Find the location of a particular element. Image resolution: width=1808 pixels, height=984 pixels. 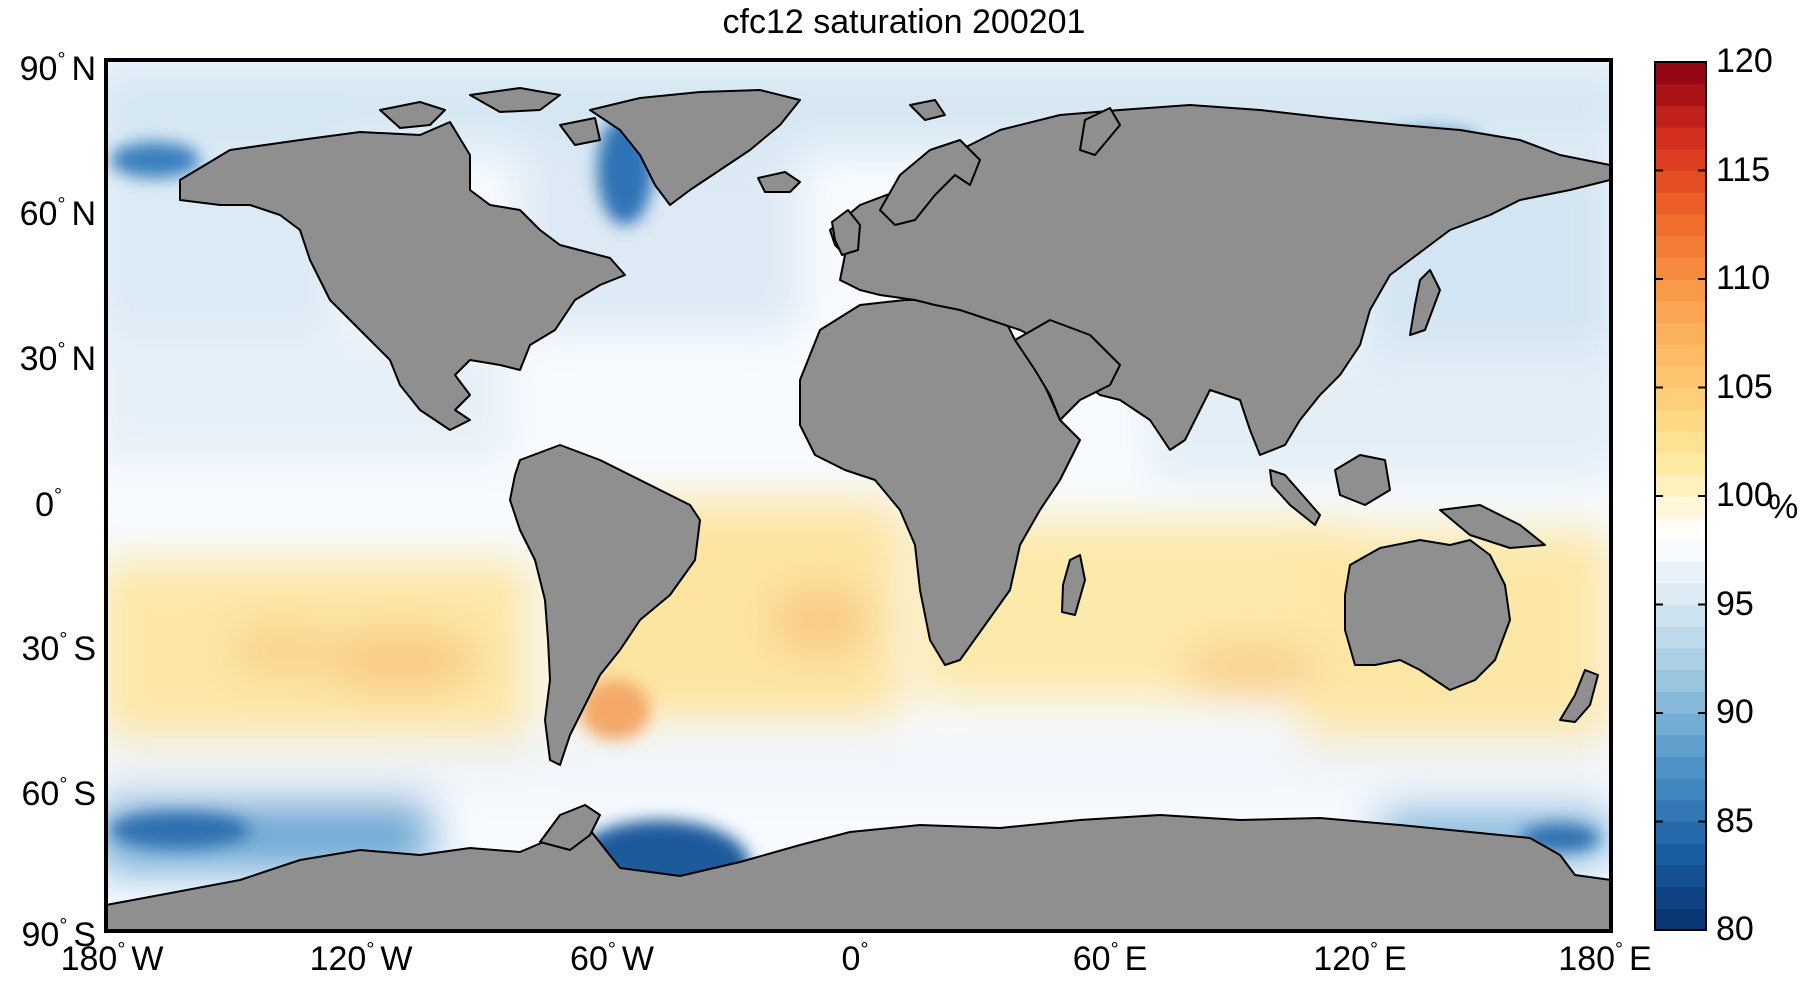

colorbar-tick-label: 95 is located at coordinates (1735, 603).